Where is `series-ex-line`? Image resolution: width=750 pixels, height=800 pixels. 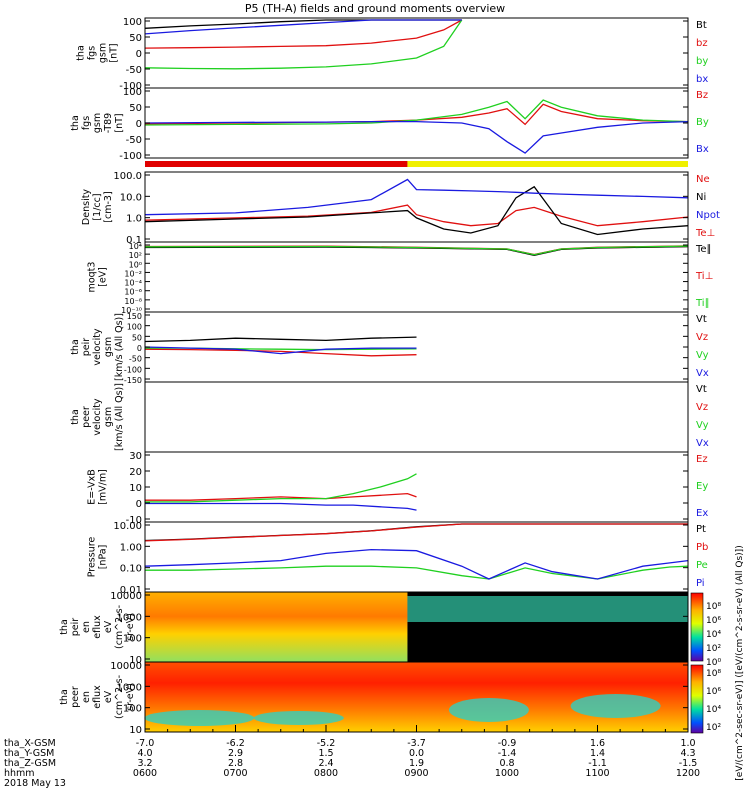 series-ex-line is located at coordinates (281, 506).